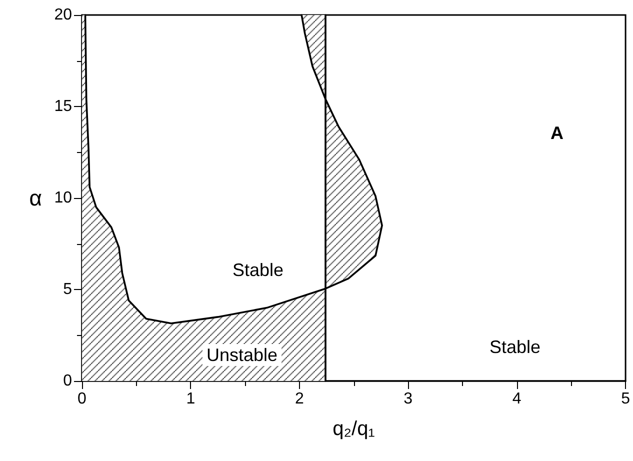  Describe the element at coordinates (67, 381) in the screenshot. I see `y-tick-label: 0` at that location.